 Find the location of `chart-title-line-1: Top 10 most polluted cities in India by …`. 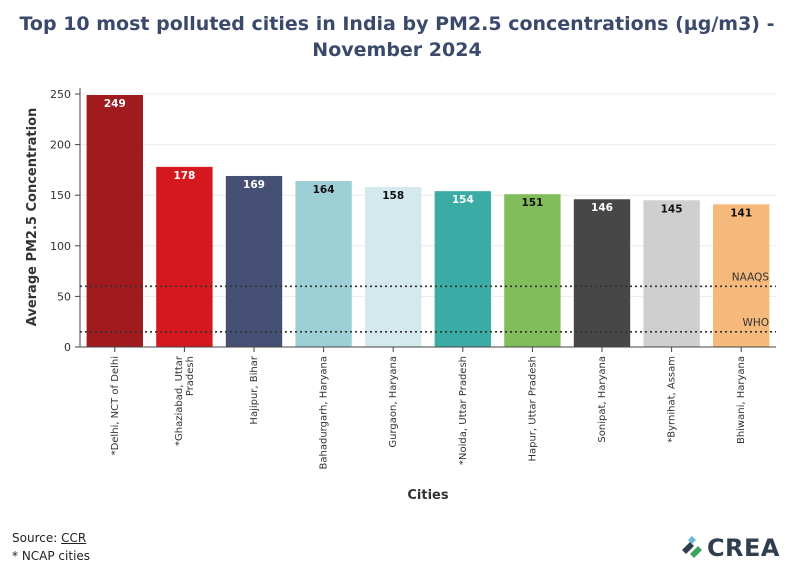

chart-title-line-1: Top 10 most polluted cities in India by … is located at coordinates (397, 24).